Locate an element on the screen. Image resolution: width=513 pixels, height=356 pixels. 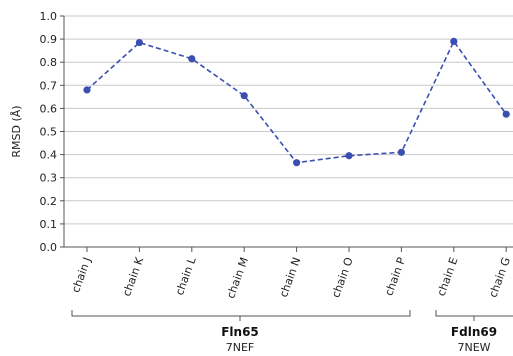
x-tick-label: chain J is located at coordinates (81, 275).